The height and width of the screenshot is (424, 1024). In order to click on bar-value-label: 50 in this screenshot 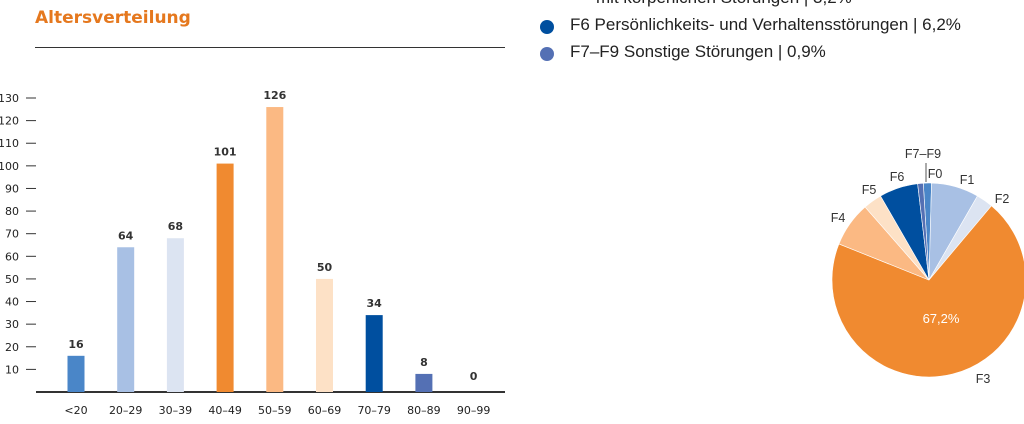, I will do `click(325, 267)`.